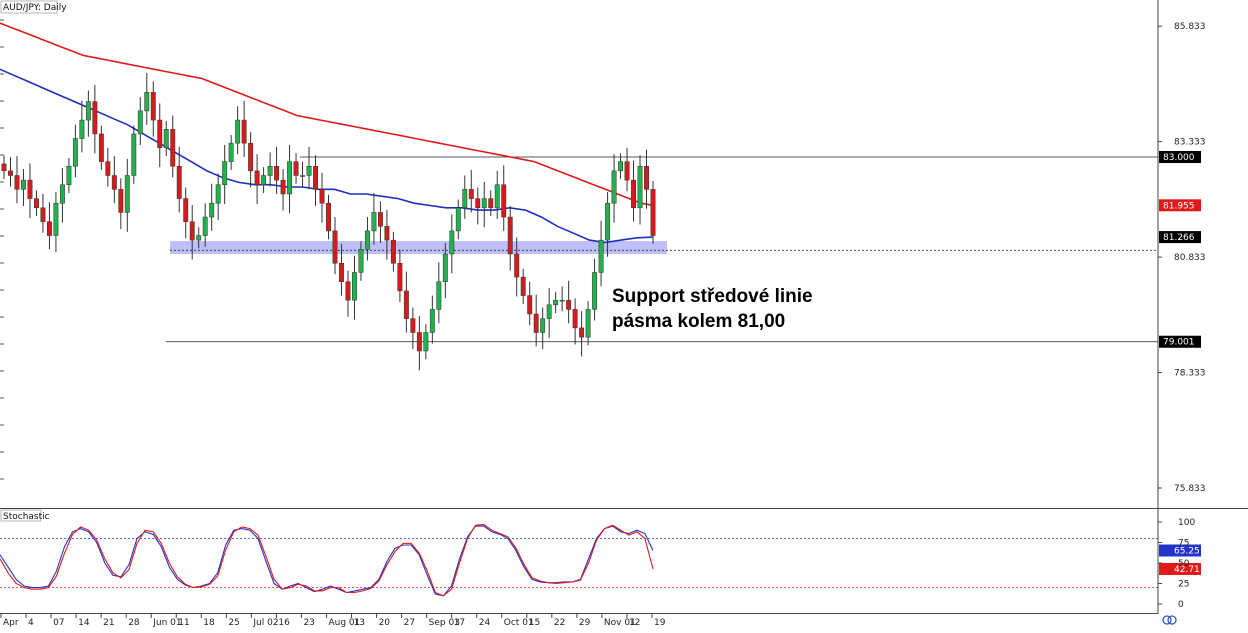  I want to click on x-tick-label: 11, so click(183, 623).